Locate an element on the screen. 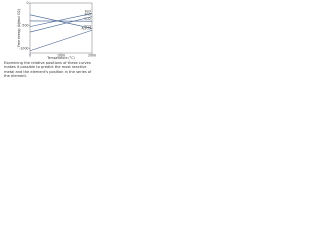 This screenshot has width=320, height=240. series-label: CO2 is located at coordinates (87, 19).